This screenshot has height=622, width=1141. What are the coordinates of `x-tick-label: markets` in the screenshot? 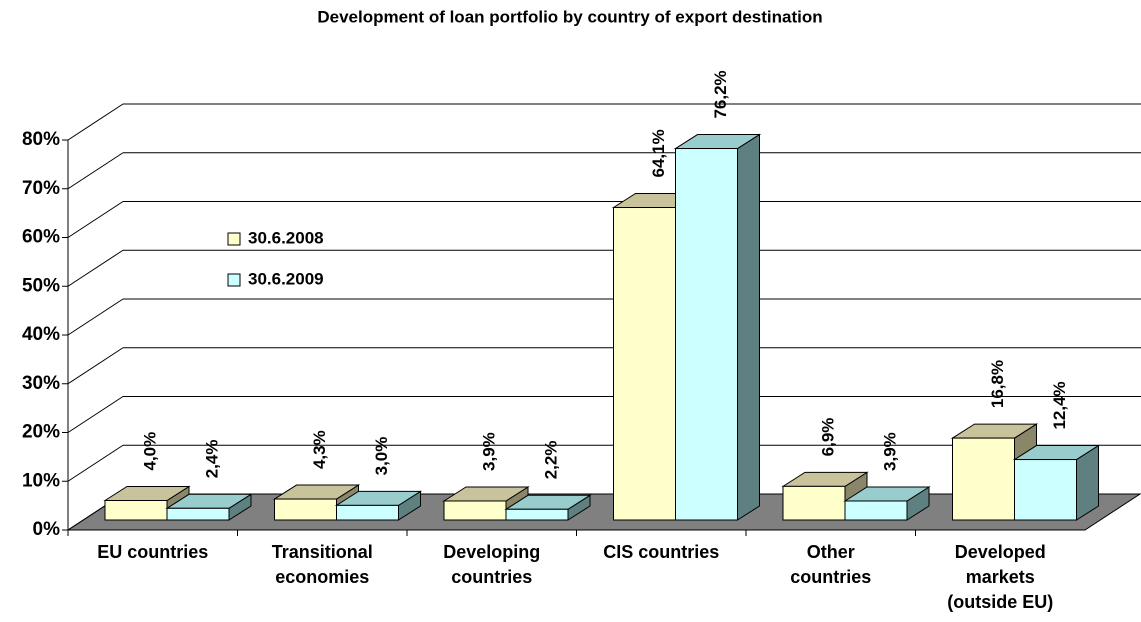 It's located at (1000, 577).